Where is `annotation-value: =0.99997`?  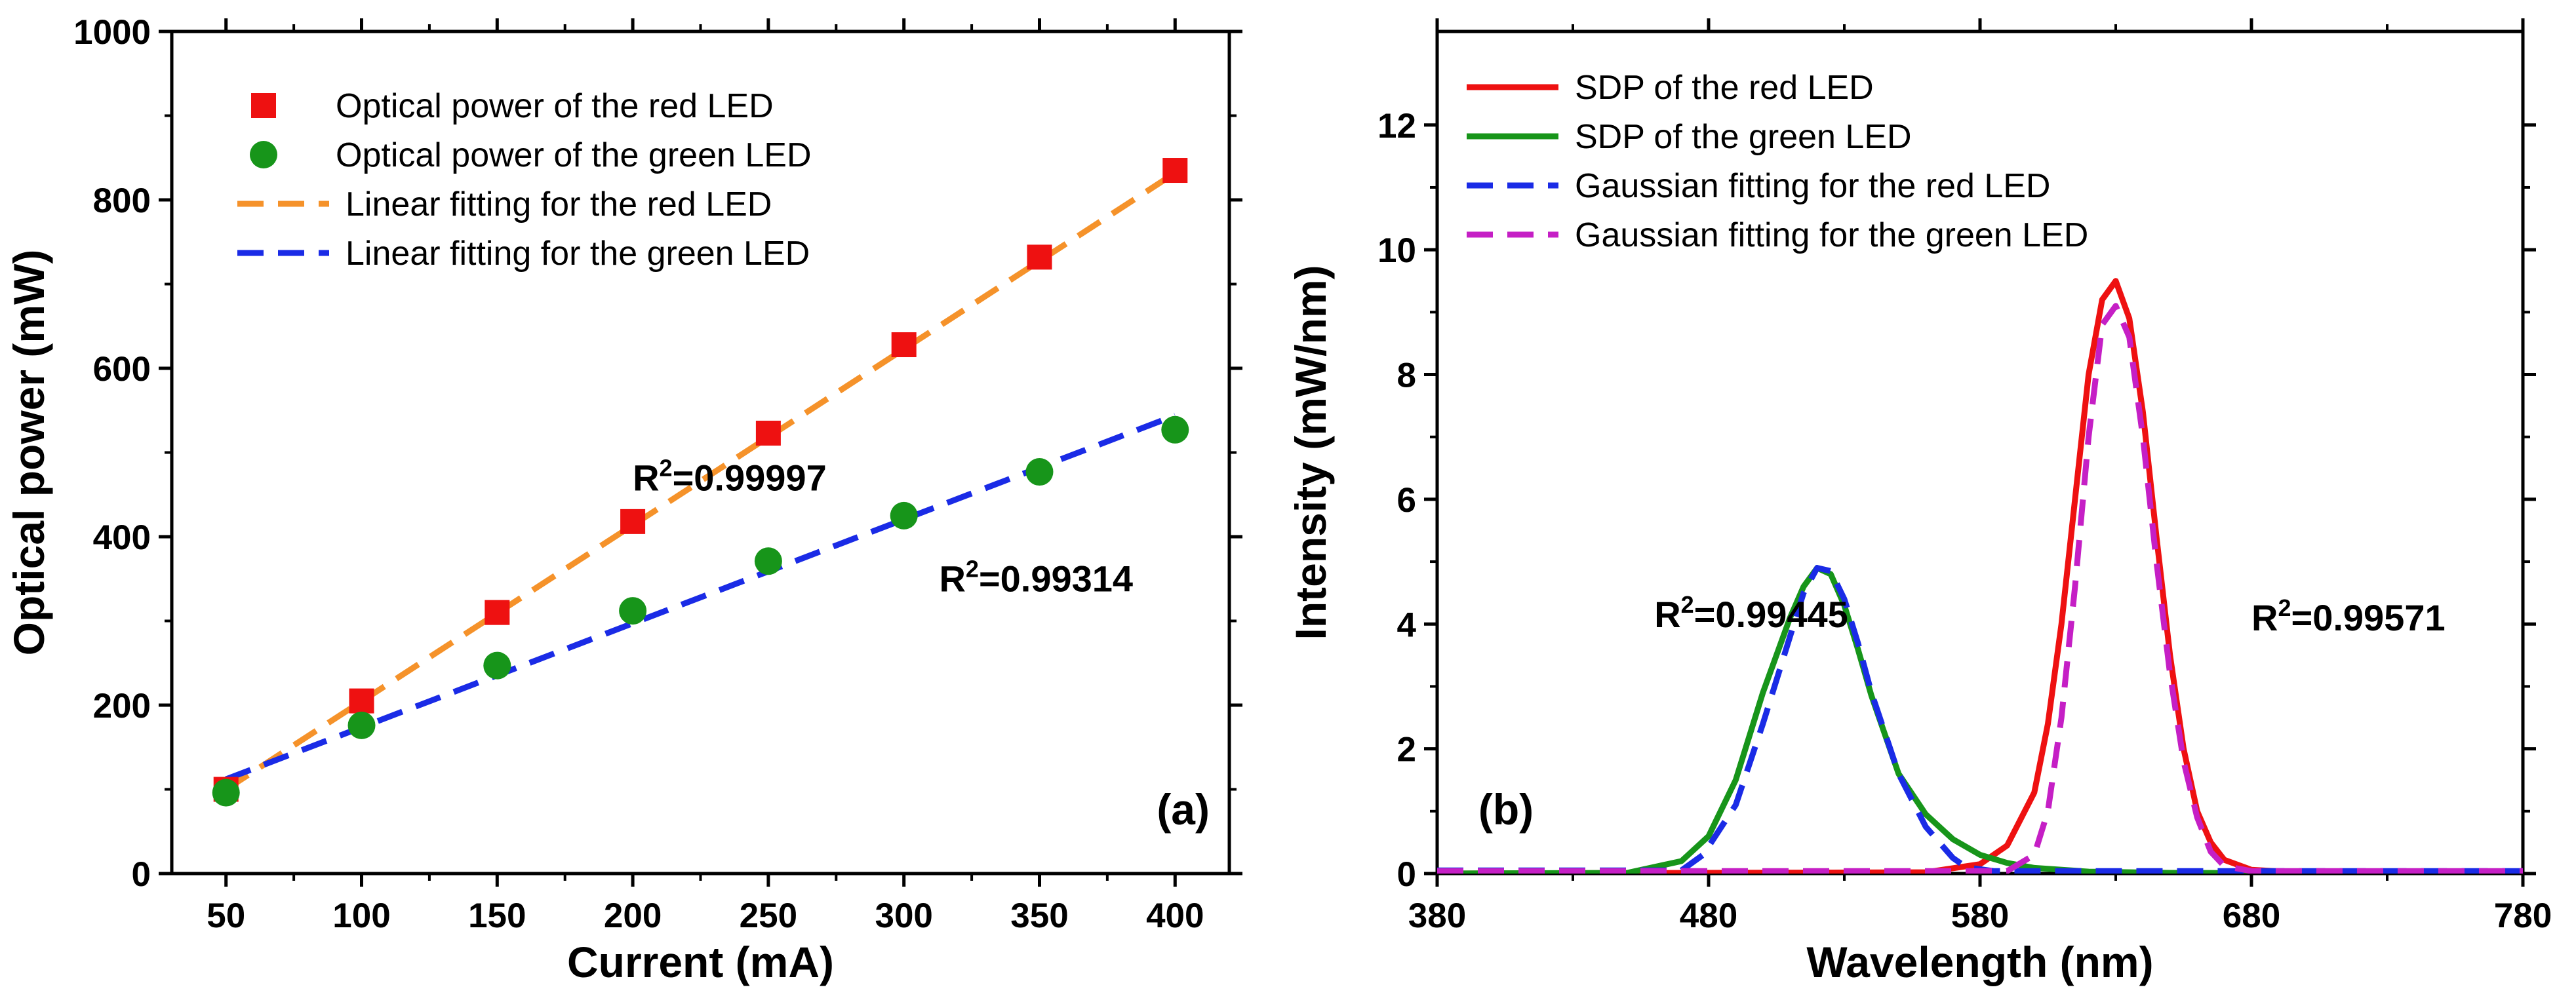 annotation-value: =0.99997 is located at coordinates (750, 477).